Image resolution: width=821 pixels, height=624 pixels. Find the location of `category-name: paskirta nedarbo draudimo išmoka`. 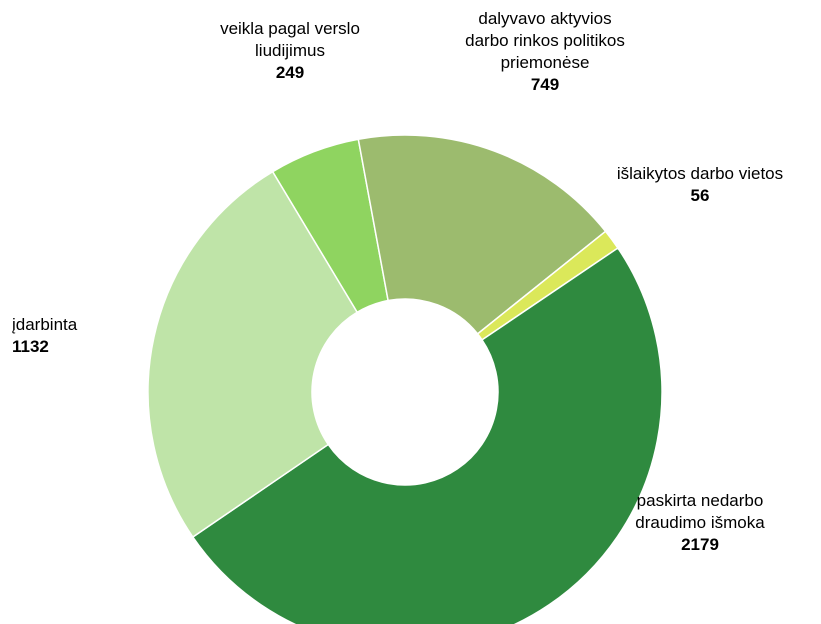

category-name: paskirta nedarbo draudimo išmoka is located at coordinates (700, 511).